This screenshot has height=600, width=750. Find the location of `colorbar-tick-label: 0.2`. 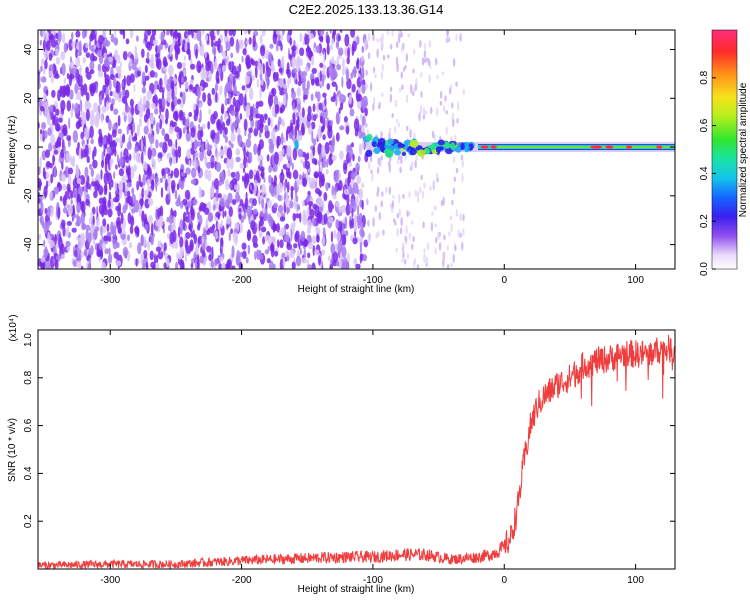

colorbar-tick-label: 0.2 is located at coordinates (704, 221).